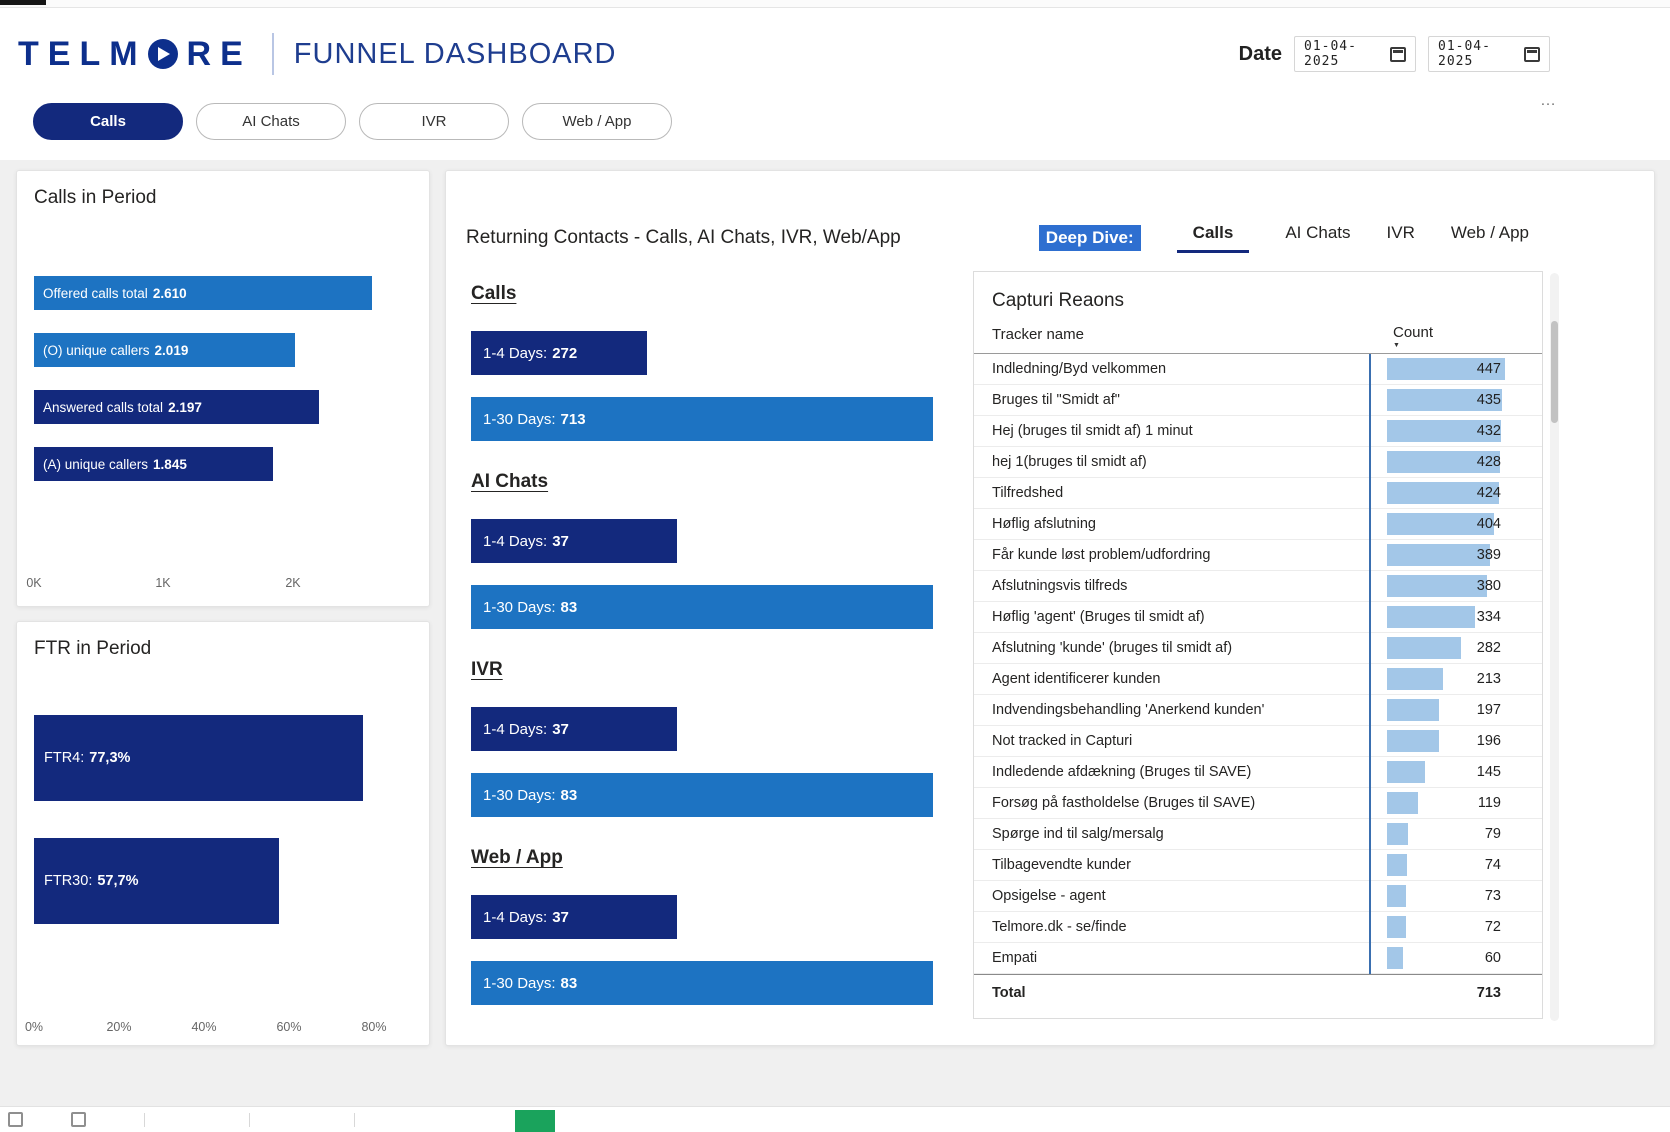 This screenshot has height=1132, width=1670. Describe the element at coordinates (702, 550) in the screenshot. I see `section-ai-chats: AI Chats 1-4 Days: 37 1-30 Days: 83` at that location.